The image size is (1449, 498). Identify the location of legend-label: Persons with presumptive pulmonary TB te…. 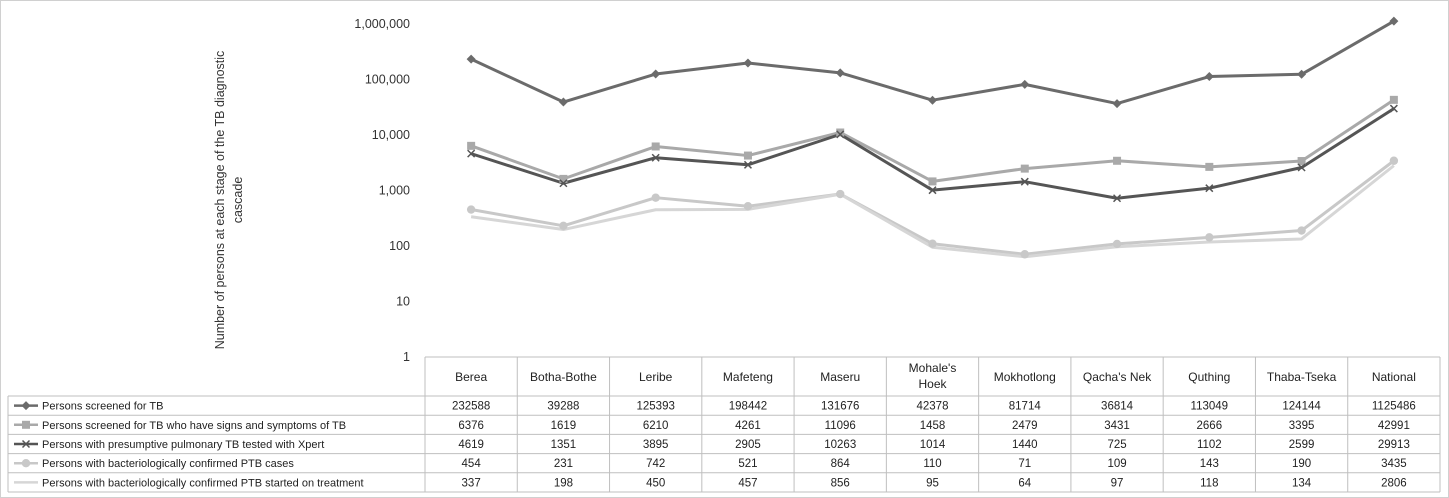
(183, 445).